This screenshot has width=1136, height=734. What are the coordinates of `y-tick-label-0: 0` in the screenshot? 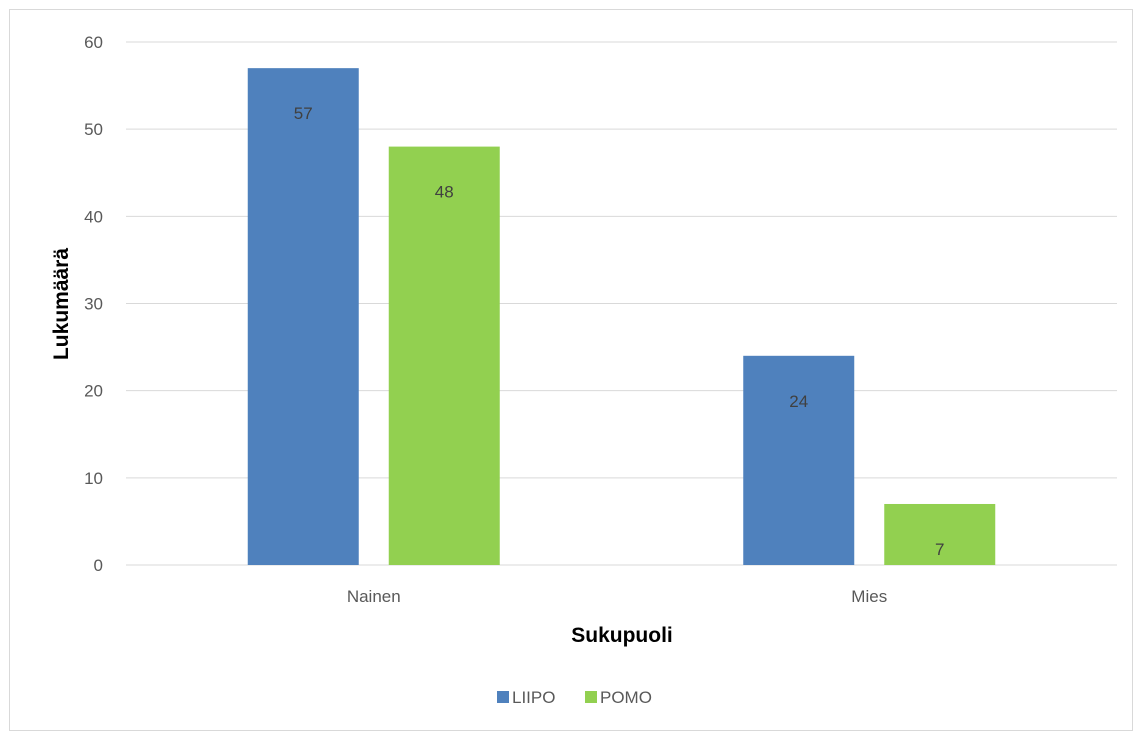 It's located at (98, 565).